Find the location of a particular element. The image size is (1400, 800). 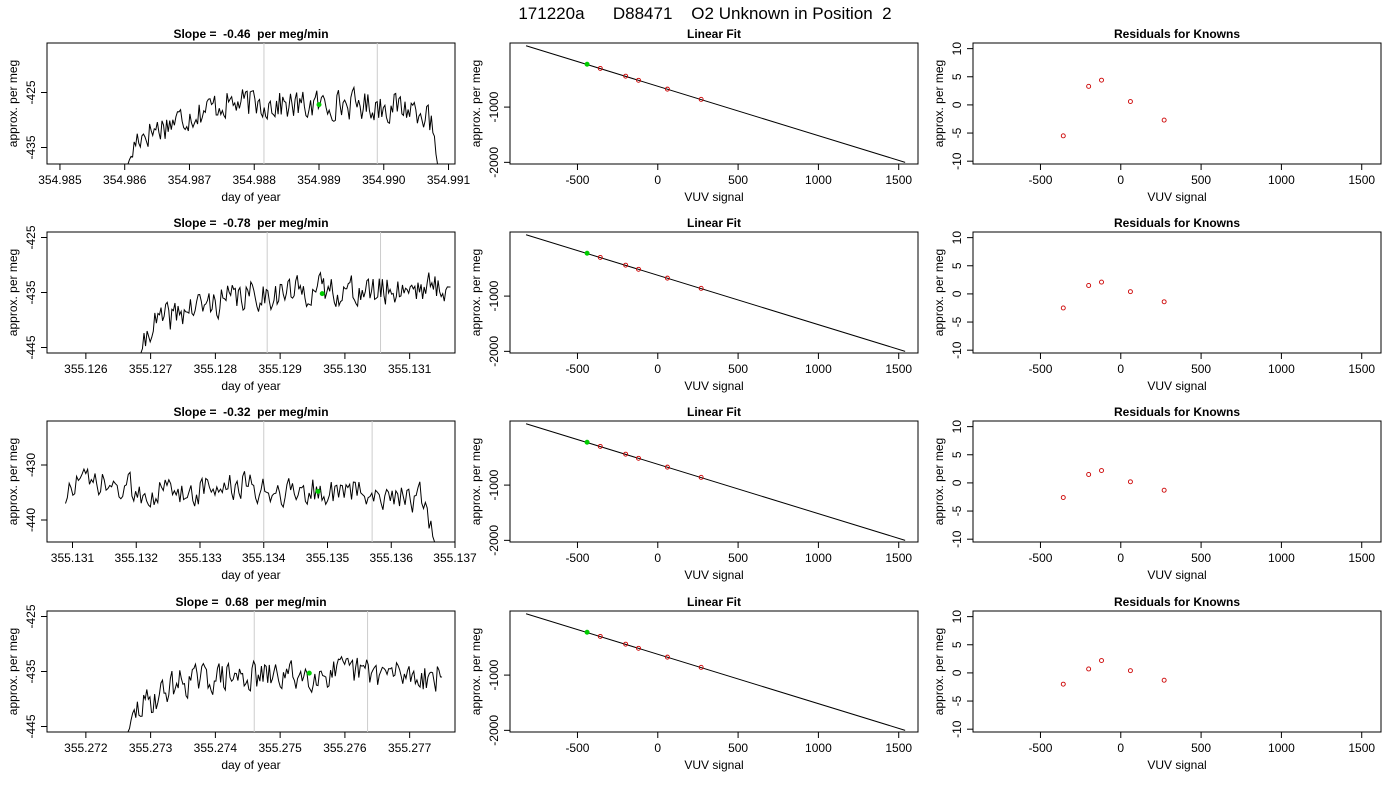

x-tick-label: 355.133 is located at coordinates (200, 558).